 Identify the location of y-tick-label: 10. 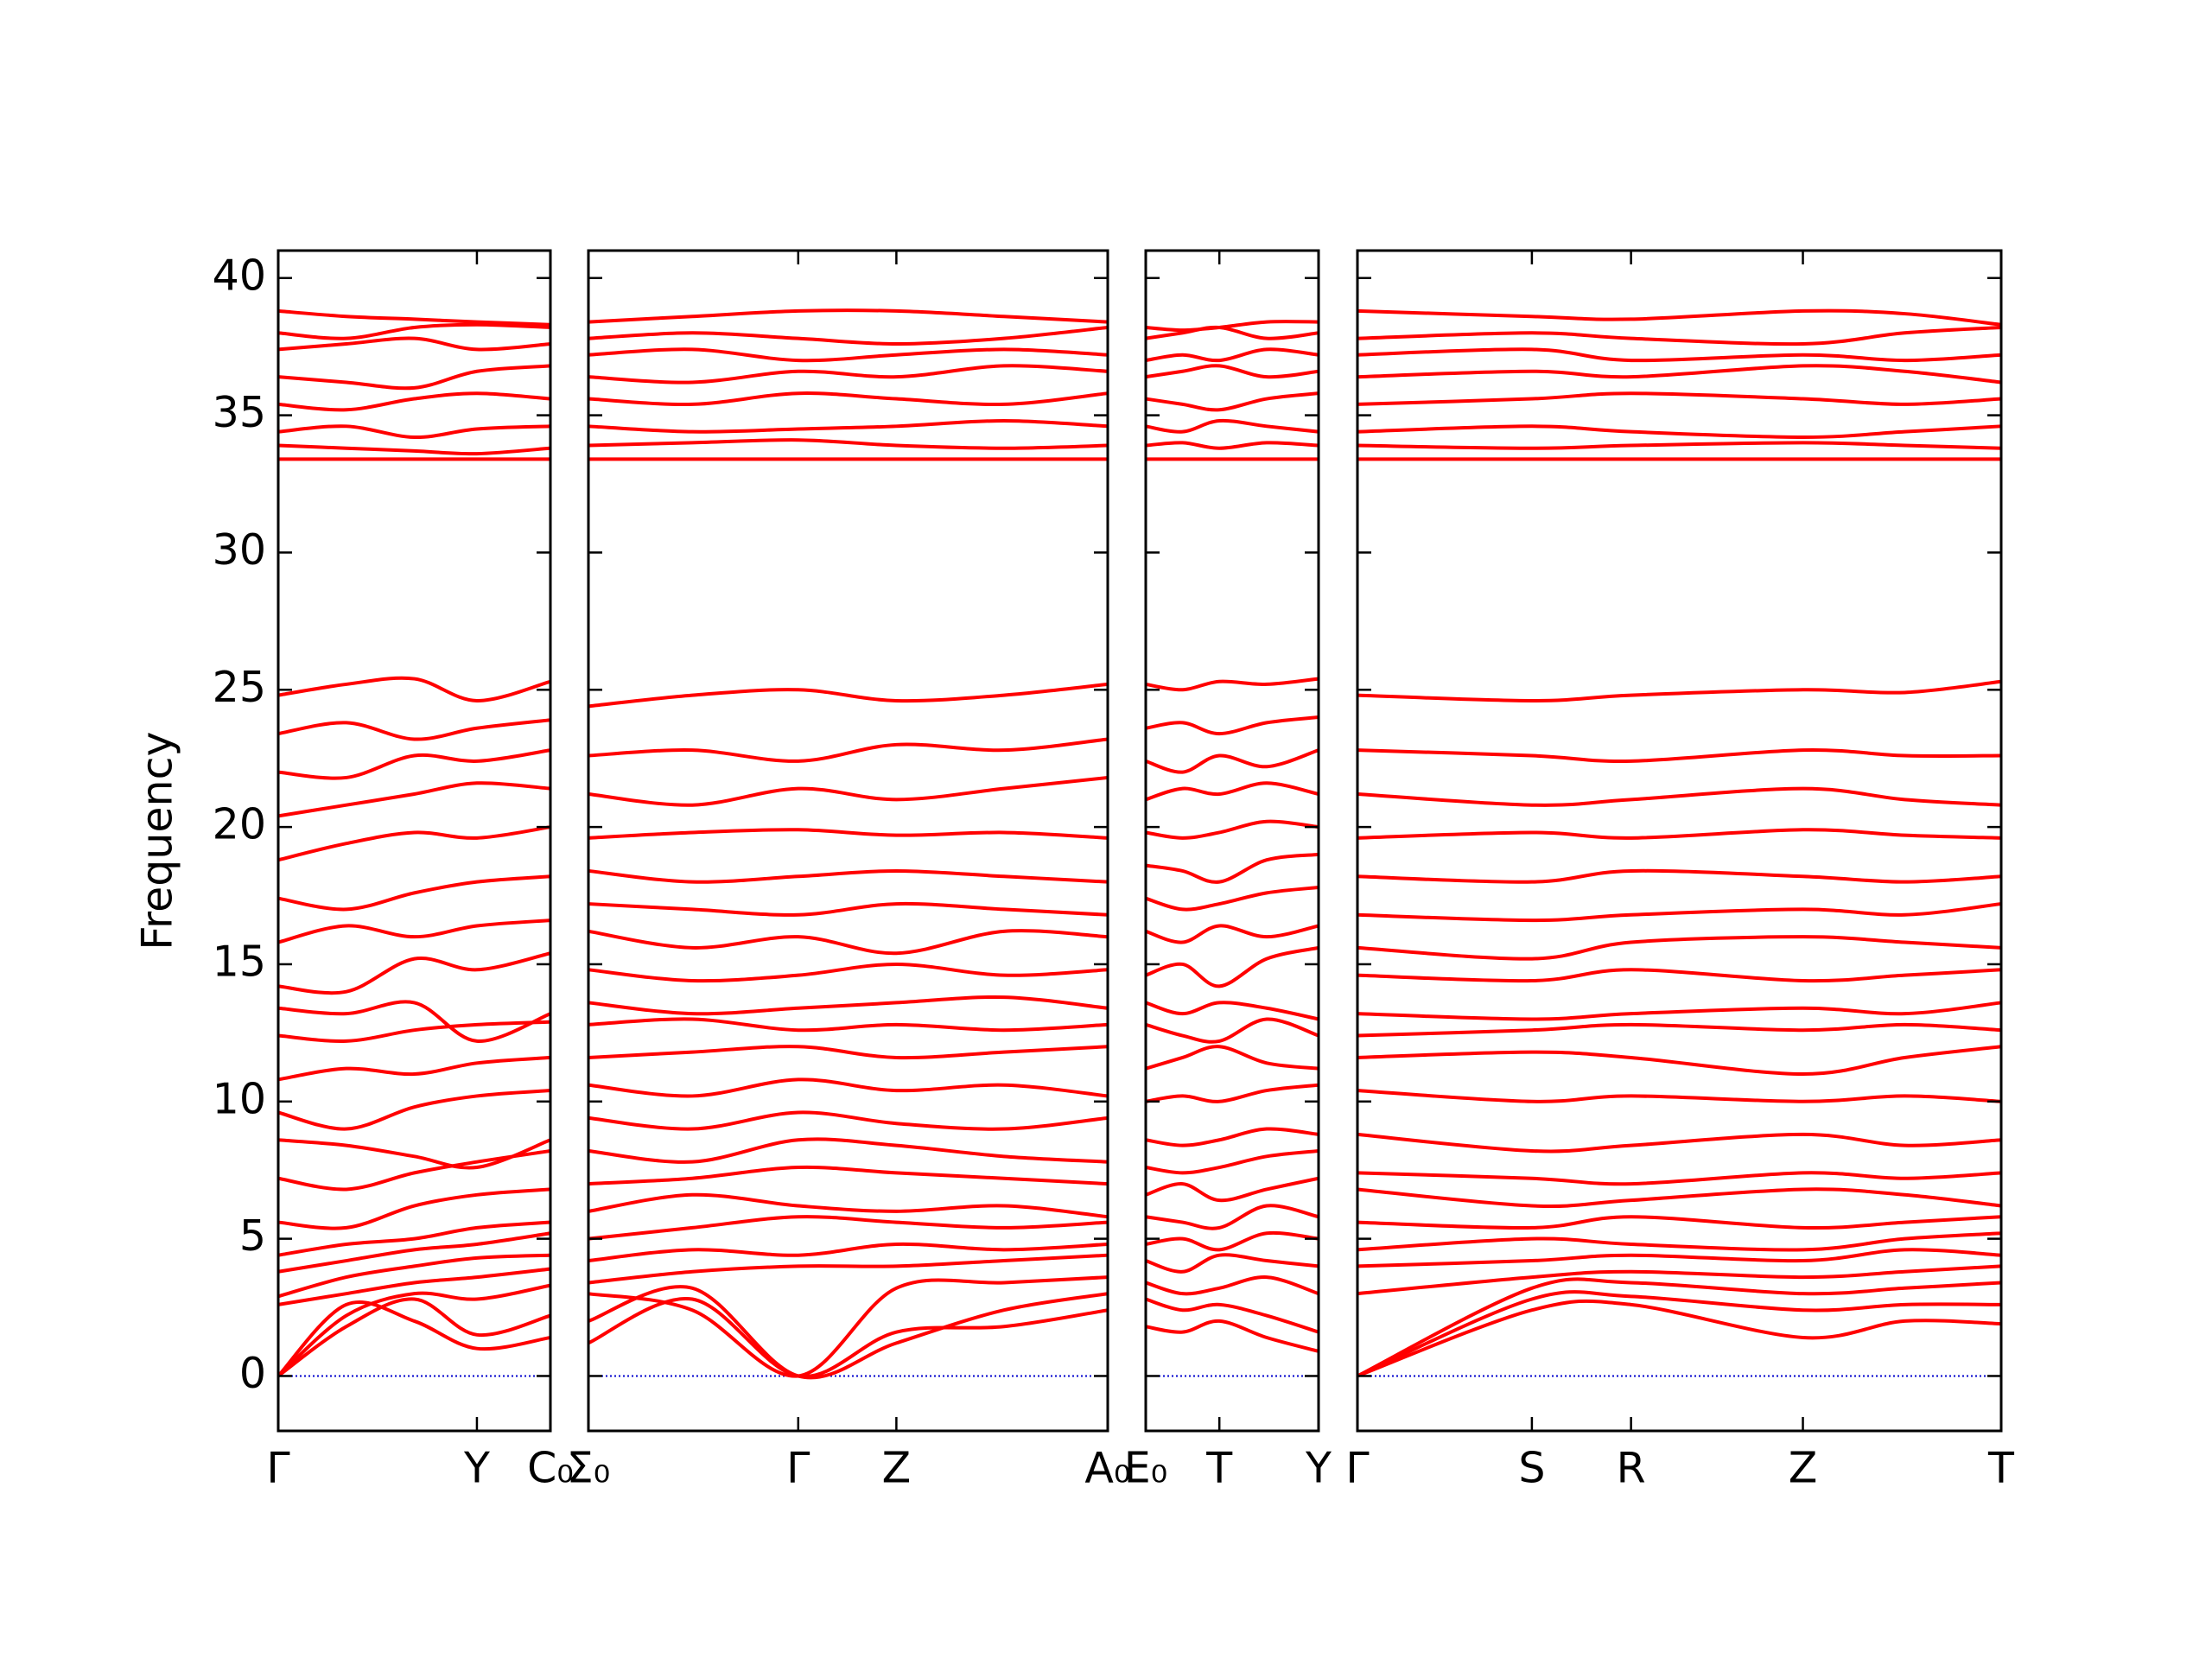
(239, 1098).